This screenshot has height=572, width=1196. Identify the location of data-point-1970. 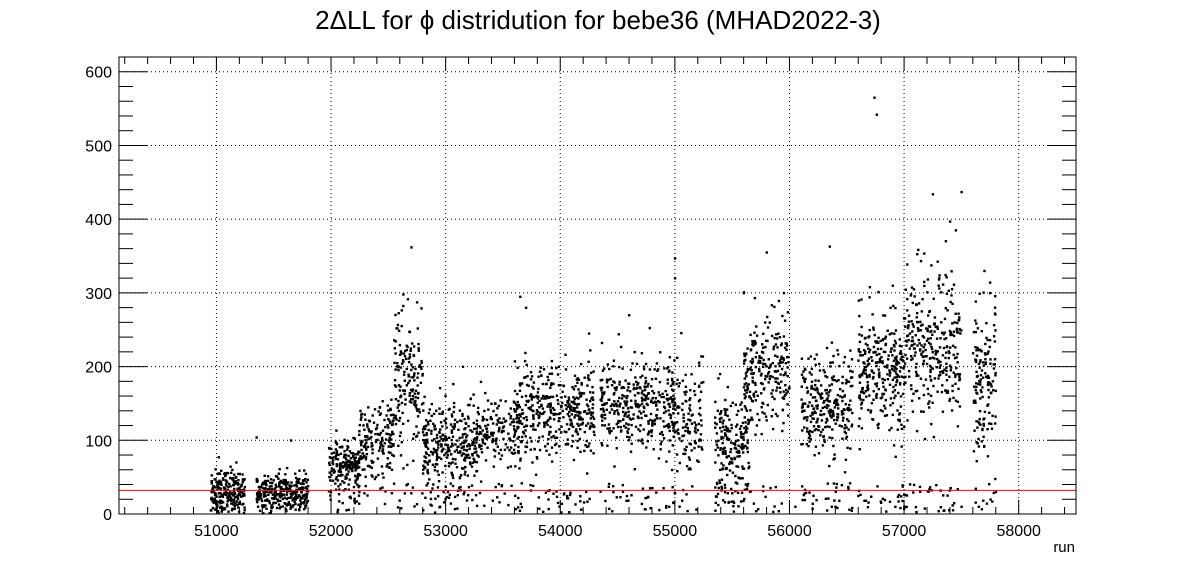
(544, 424).